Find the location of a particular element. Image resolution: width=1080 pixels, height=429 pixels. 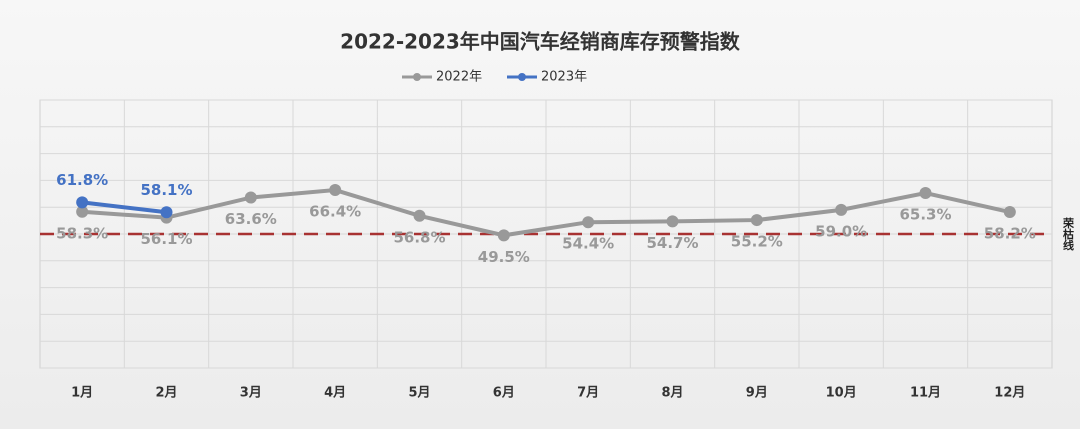

data-label: 54.4% is located at coordinates (588, 244).